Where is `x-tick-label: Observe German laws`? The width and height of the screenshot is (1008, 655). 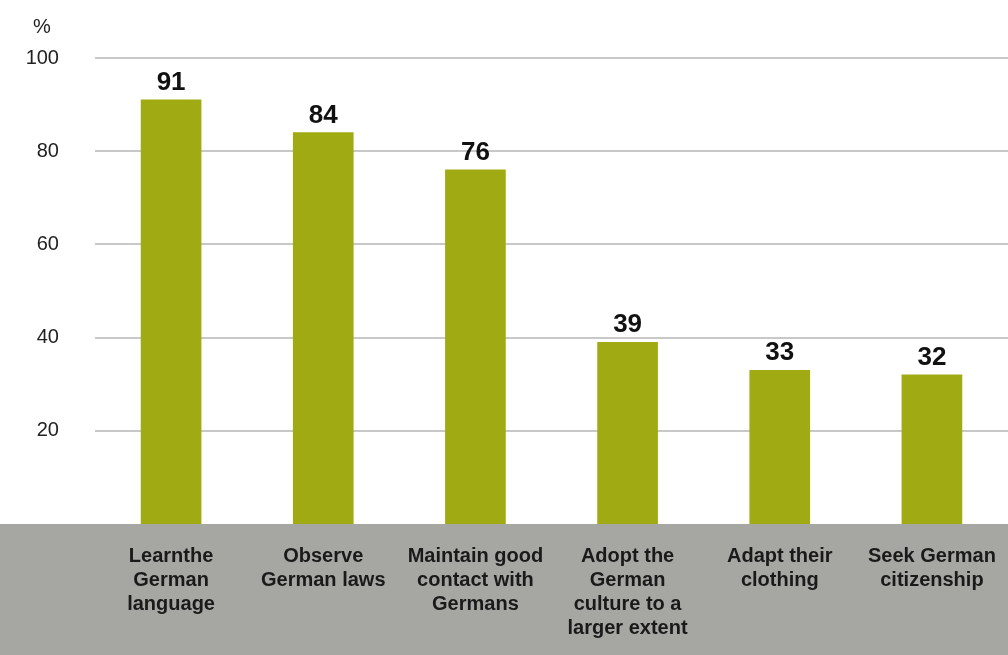
x-tick-label: Observe German laws is located at coordinates (323, 566).